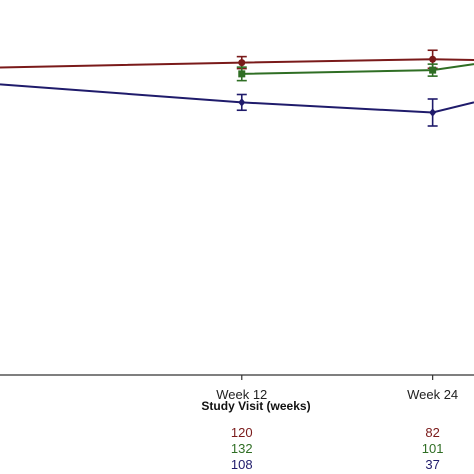 The image size is (474, 474). What do you see at coordinates (432, 394) in the screenshot?
I see `x-tick-label-1: Week 24` at bounding box center [432, 394].